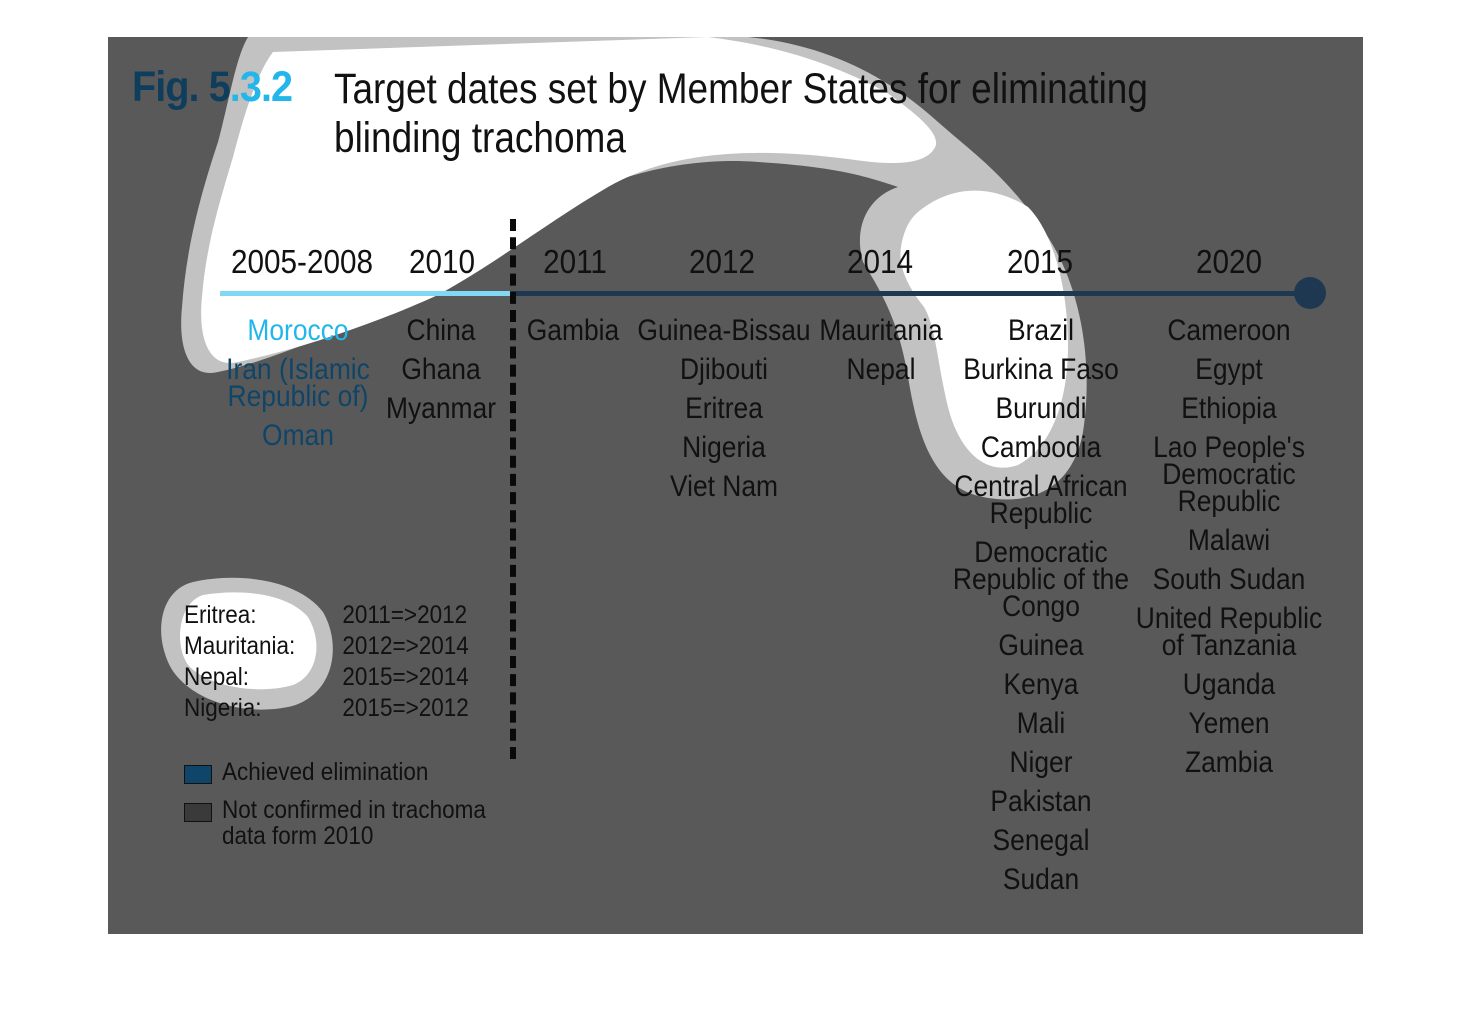  I want to click on country-name: Eritrea, so click(724, 408).